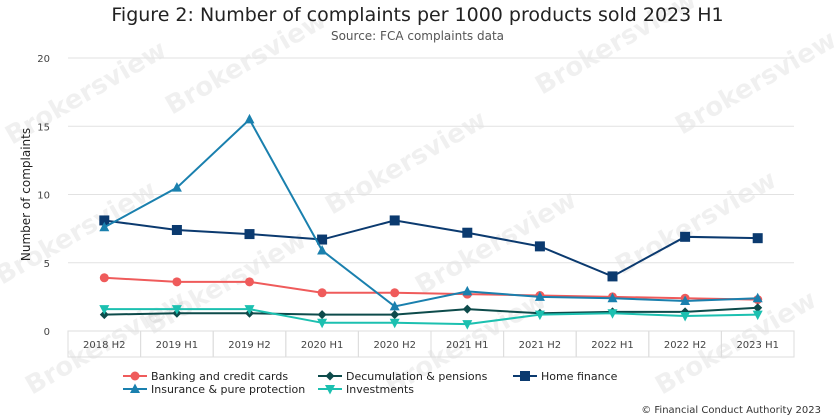 This screenshot has width=835, height=418. Describe the element at coordinates (43, 196) in the screenshot. I see `y-tick-label: 10` at that location.